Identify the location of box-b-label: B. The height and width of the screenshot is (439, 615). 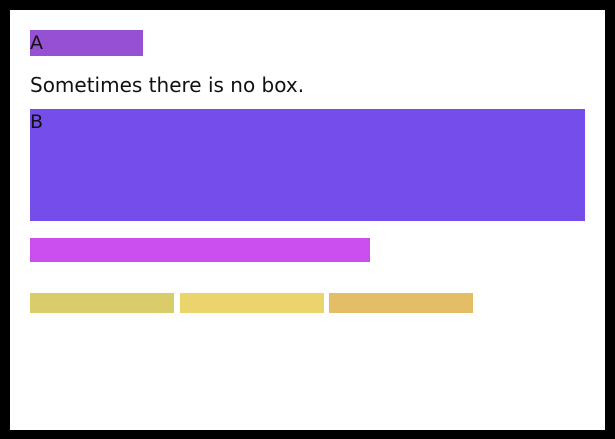
(37, 122).